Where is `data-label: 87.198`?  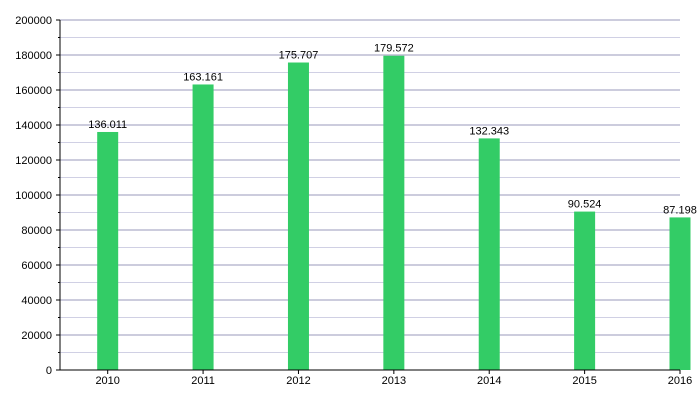
data-label: 87.198 is located at coordinates (680, 210).